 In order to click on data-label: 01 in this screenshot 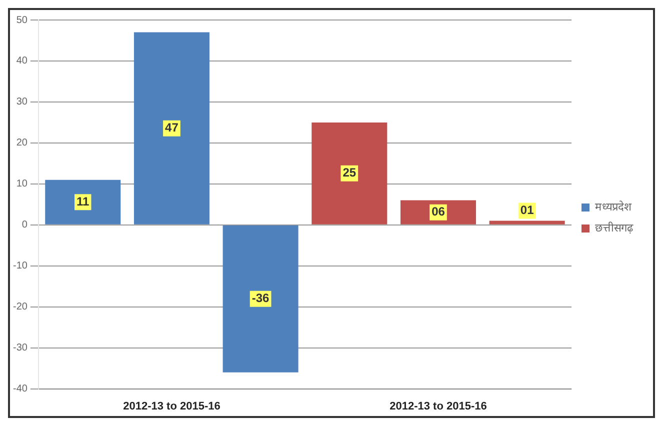, I will do `click(527, 210)`.